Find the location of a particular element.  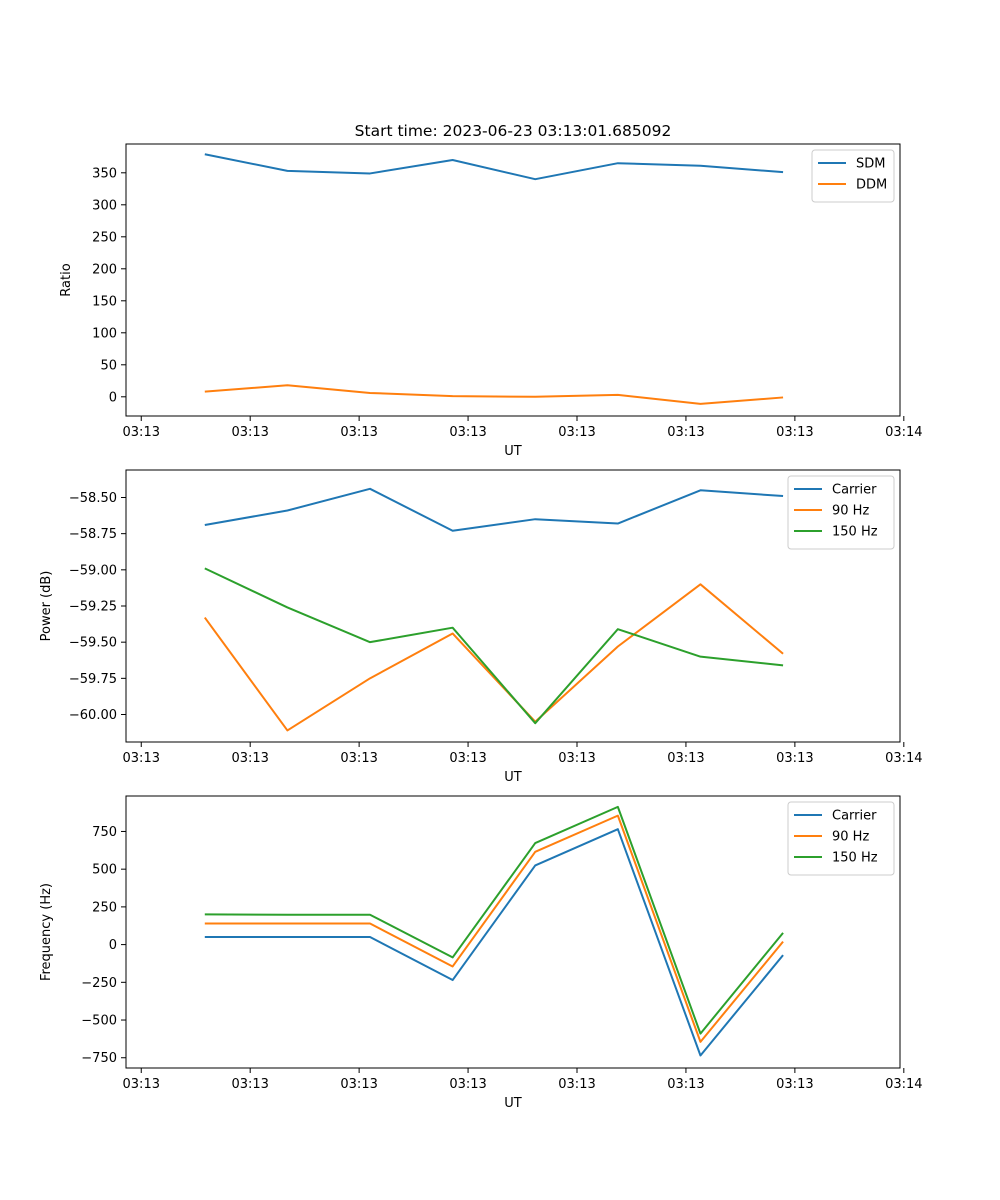

chart-title: Start time: 2023-06-23 03:13:01.685092 is located at coordinates (513, 131).